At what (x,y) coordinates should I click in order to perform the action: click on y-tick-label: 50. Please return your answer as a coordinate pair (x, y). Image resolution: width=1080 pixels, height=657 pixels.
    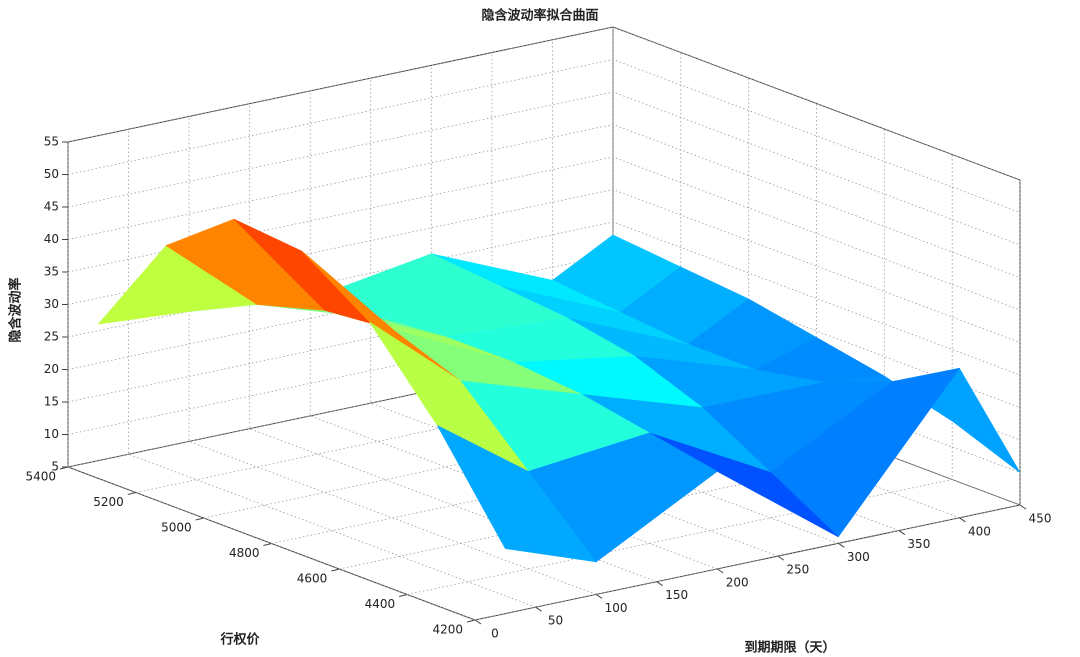
    Looking at the image, I should click on (555, 621).